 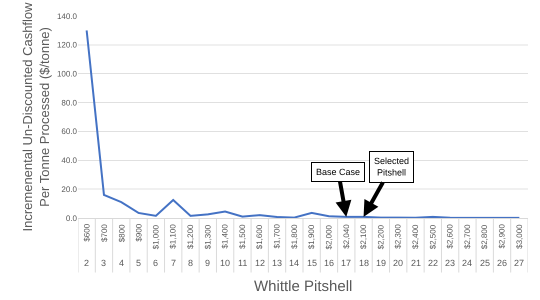 I want to click on x-tick-label: $2,500 22, so click(x=433, y=246).